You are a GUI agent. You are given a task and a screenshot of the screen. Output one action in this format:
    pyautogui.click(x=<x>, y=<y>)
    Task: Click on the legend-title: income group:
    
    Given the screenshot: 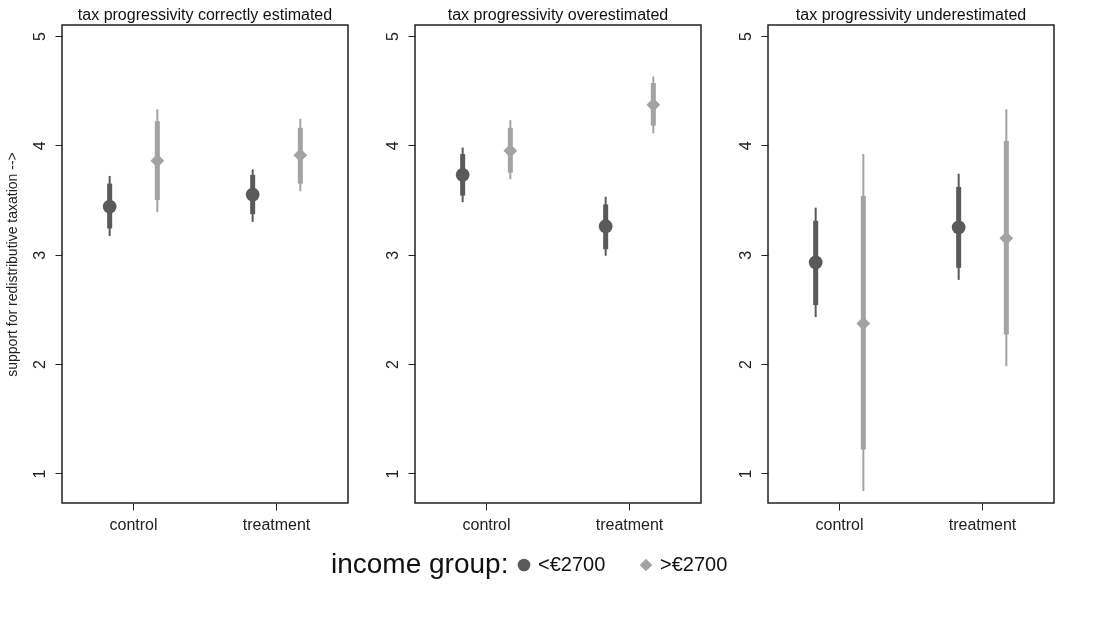 What is the action you would take?
    pyautogui.click(x=420, y=563)
    